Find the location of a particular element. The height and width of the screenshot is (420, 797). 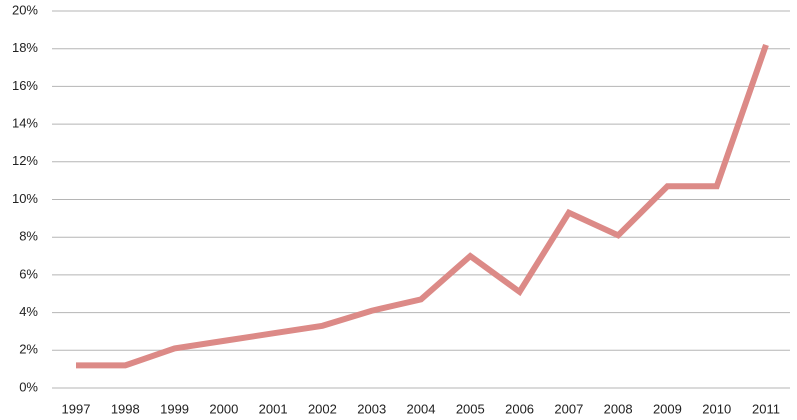

x-tick-label: 2002 is located at coordinates (322, 408).